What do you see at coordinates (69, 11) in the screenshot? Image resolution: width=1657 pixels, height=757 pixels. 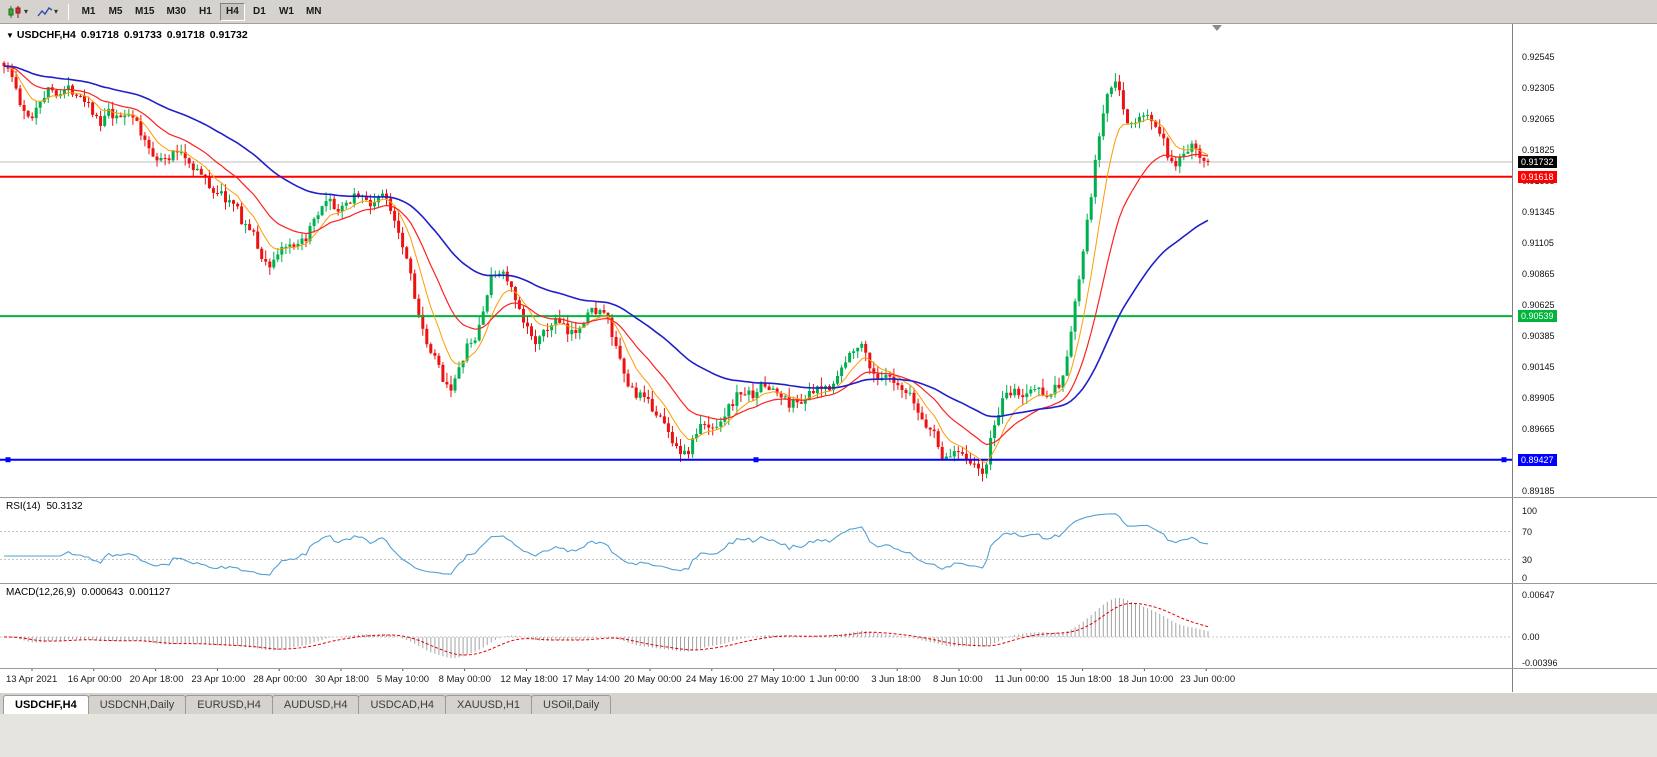 I see `toolbar-separator` at bounding box center [69, 11].